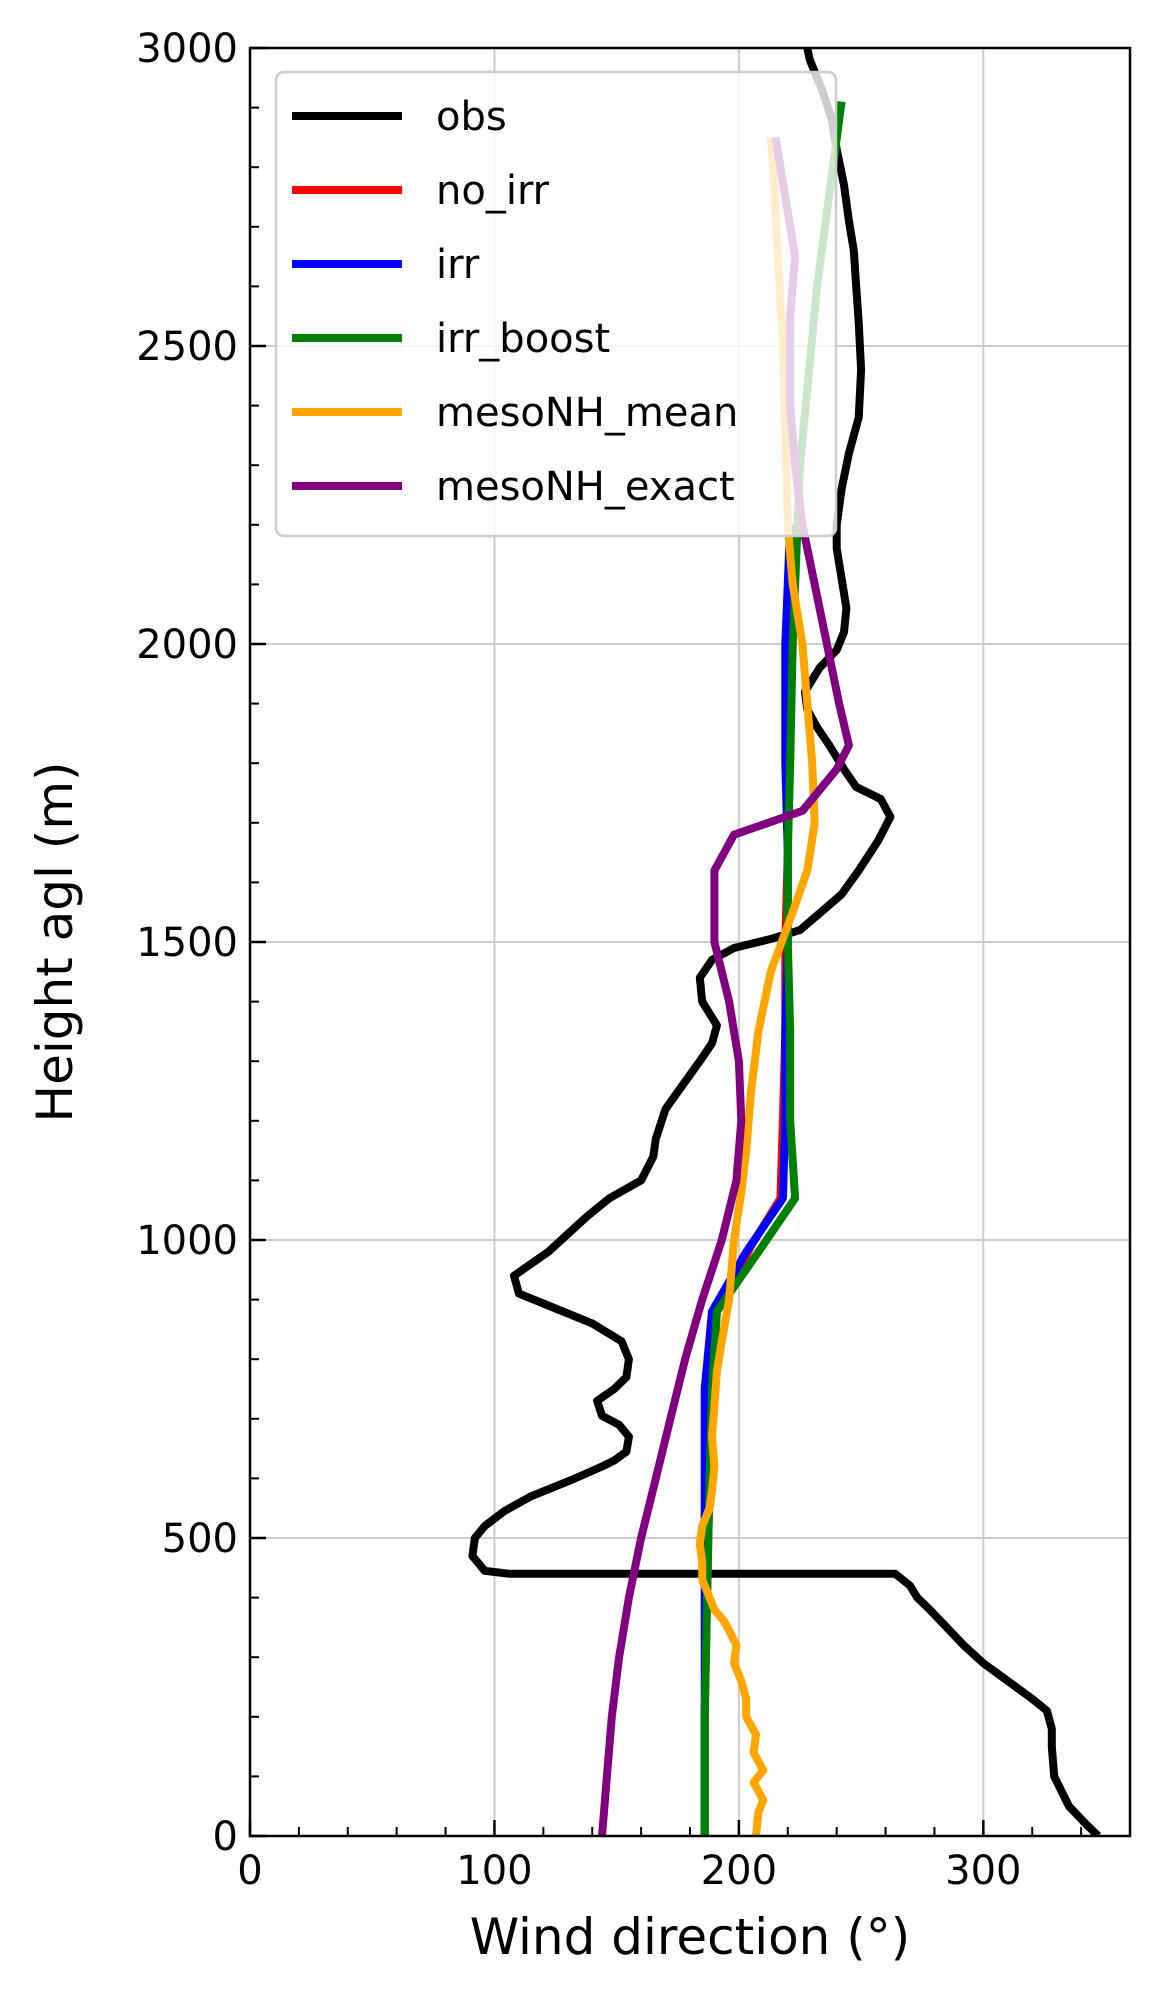 The image size is (1153, 1990). What do you see at coordinates (690, 1937) in the screenshot?
I see `x-axis-label: Wind direction (°)` at bounding box center [690, 1937].